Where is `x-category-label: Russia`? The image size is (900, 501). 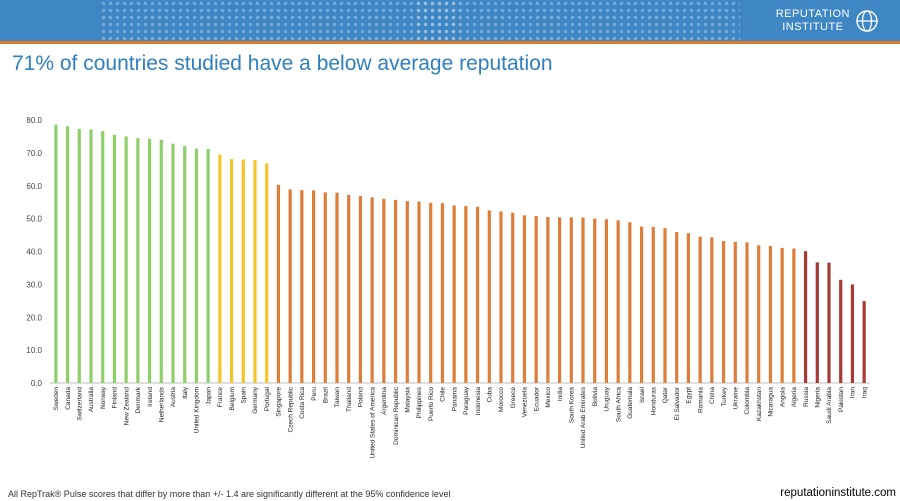
x-category-label: Russia is located at coordinates (806, 397).